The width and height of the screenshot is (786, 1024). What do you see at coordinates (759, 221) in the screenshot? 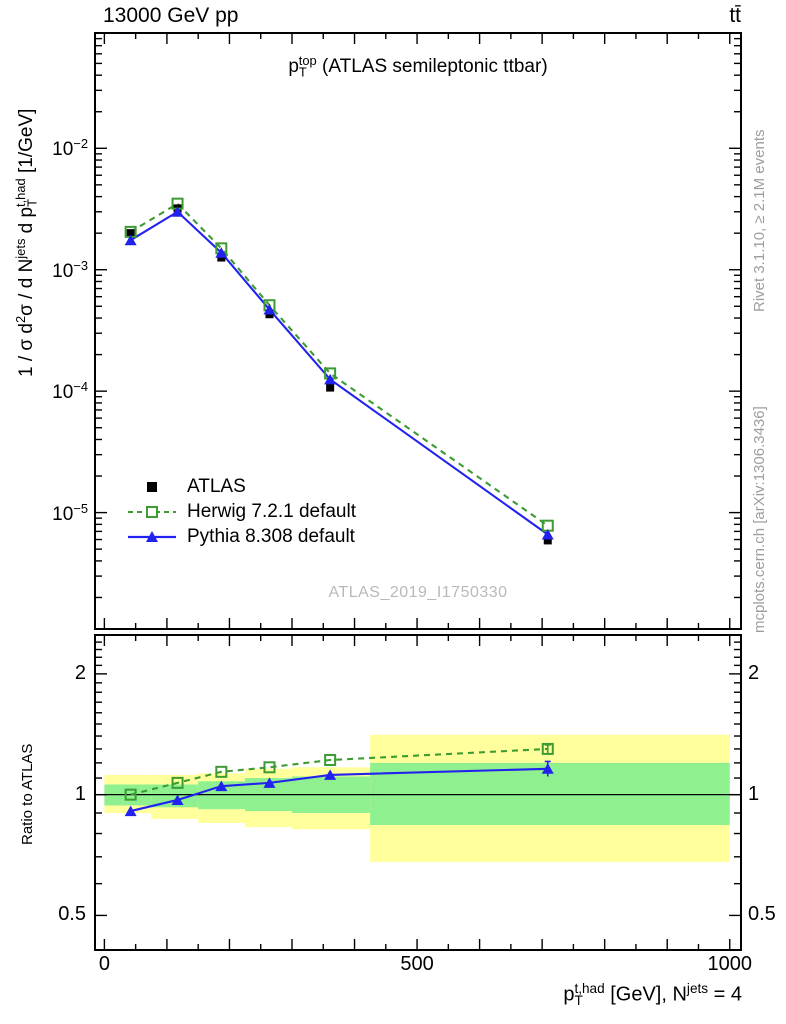
I see `rivet-version-label: Rivet 3.1.10, ≥ 2.1M events` at bounding box center [759, 221].